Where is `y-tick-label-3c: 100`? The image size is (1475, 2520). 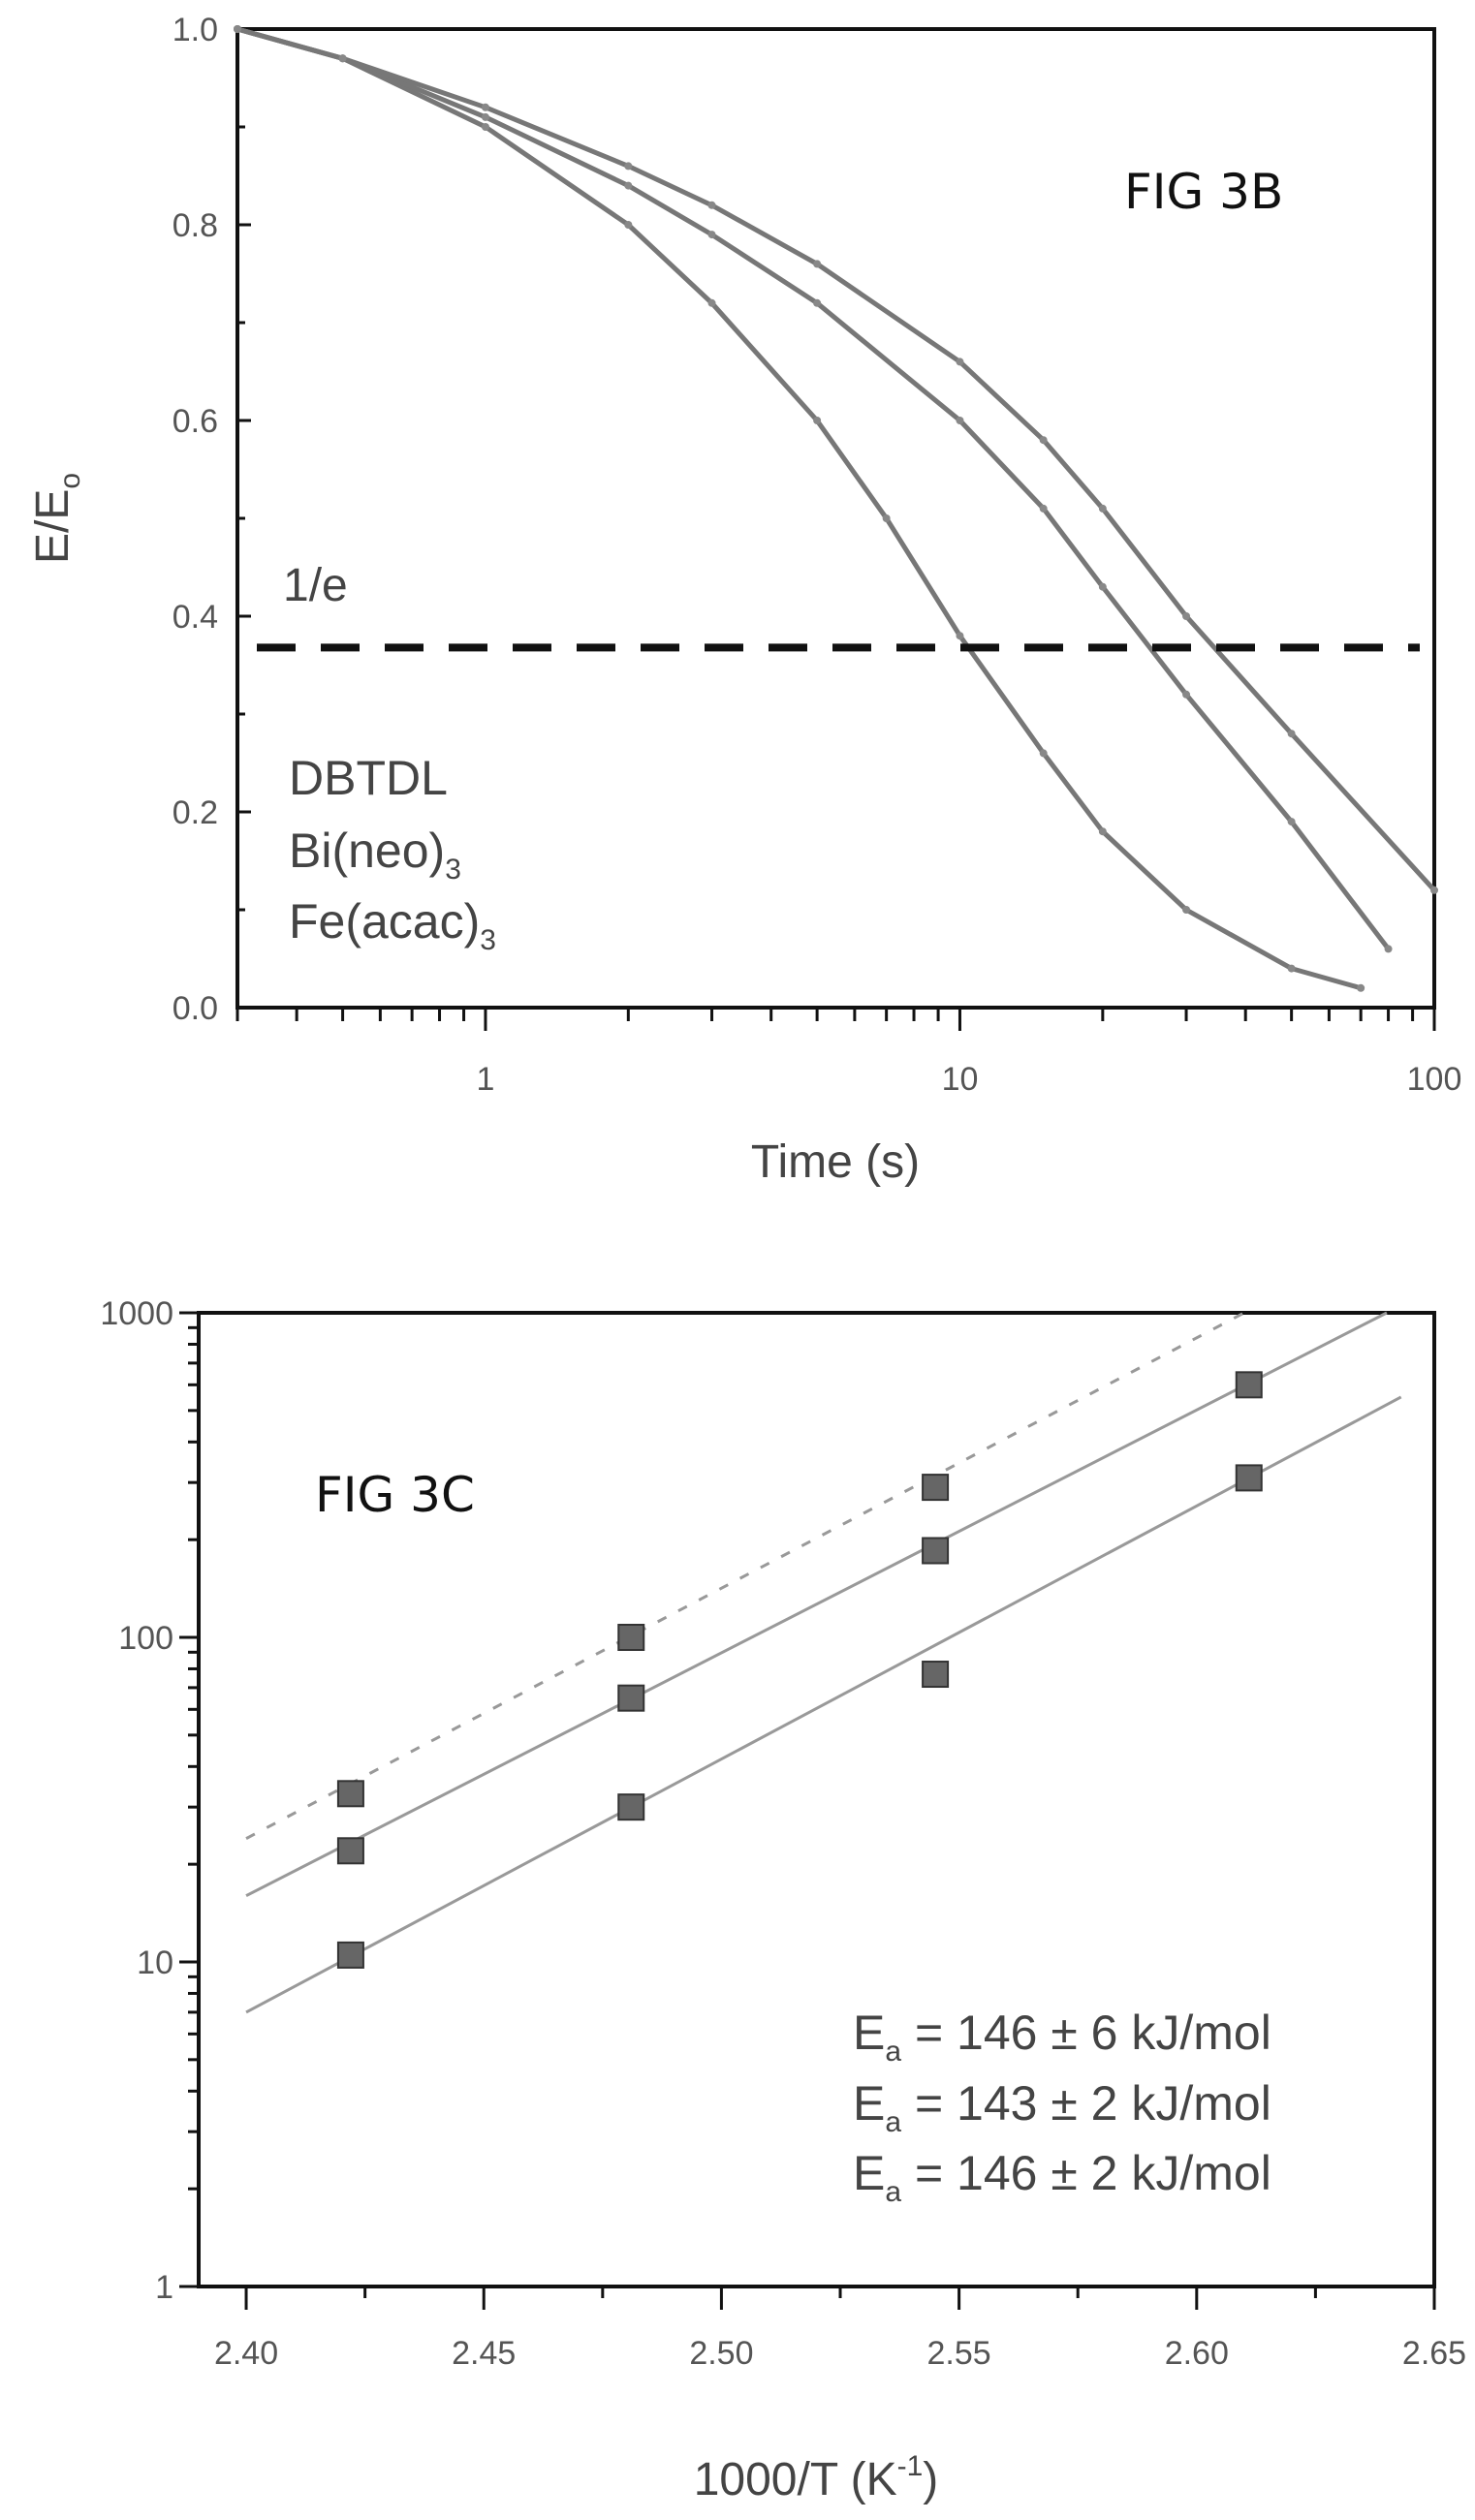 y-tick-label-3c: 100 is located at coordinates (145, 1638).